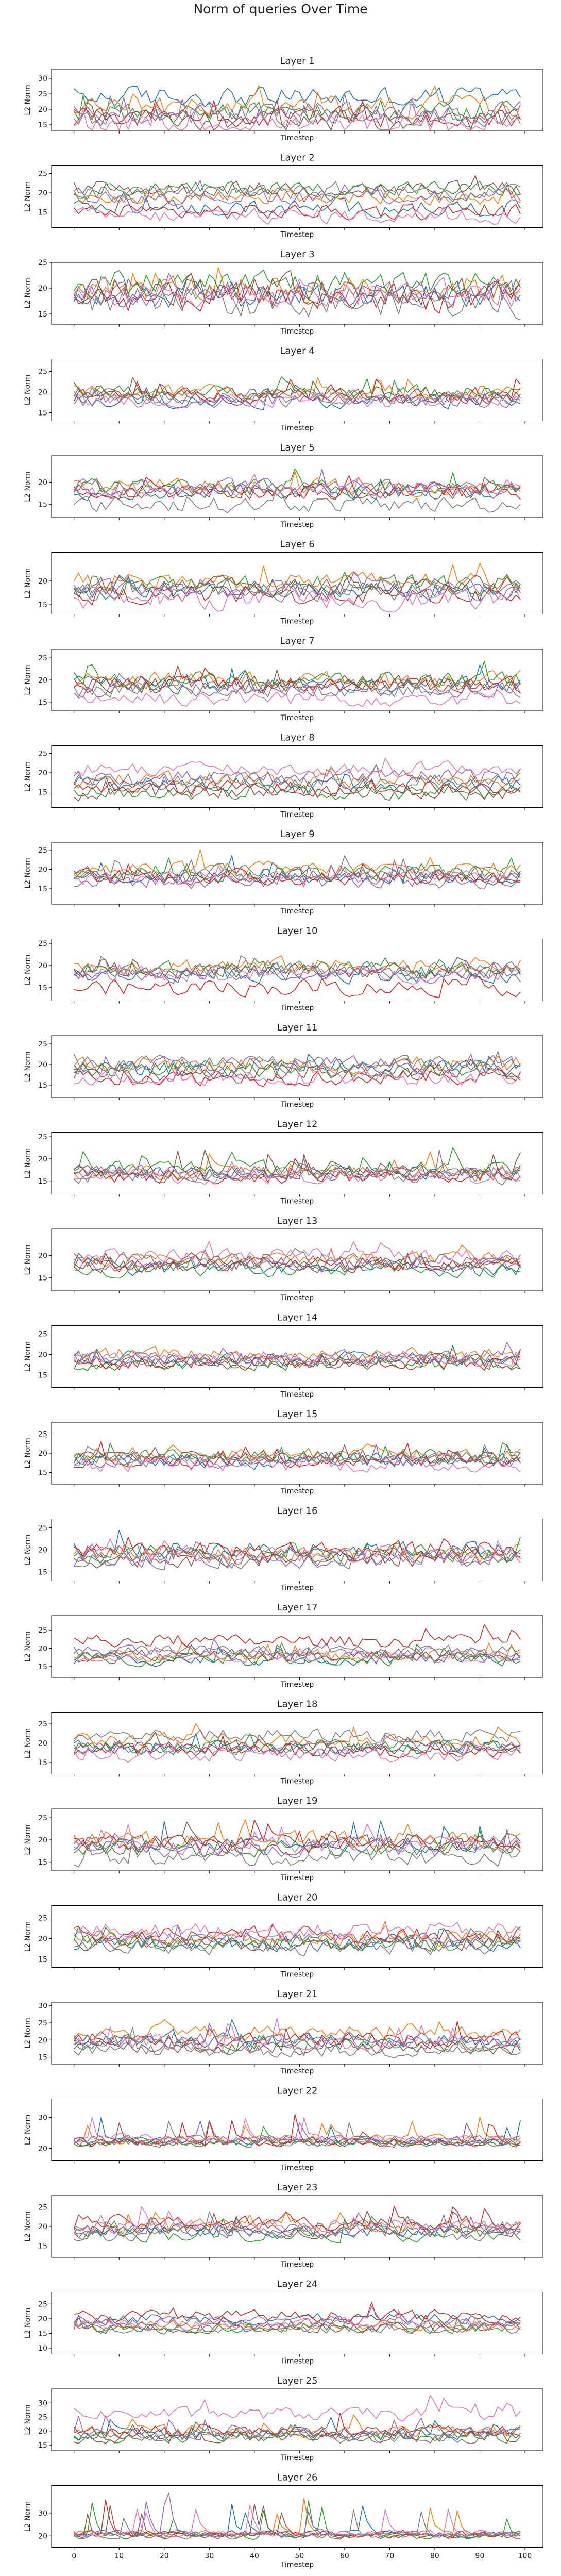  What do you see at coordinates (297, 1317) in the screenshot?
I see `panel-title: Layer 14` at bounding box center [297, 1317].